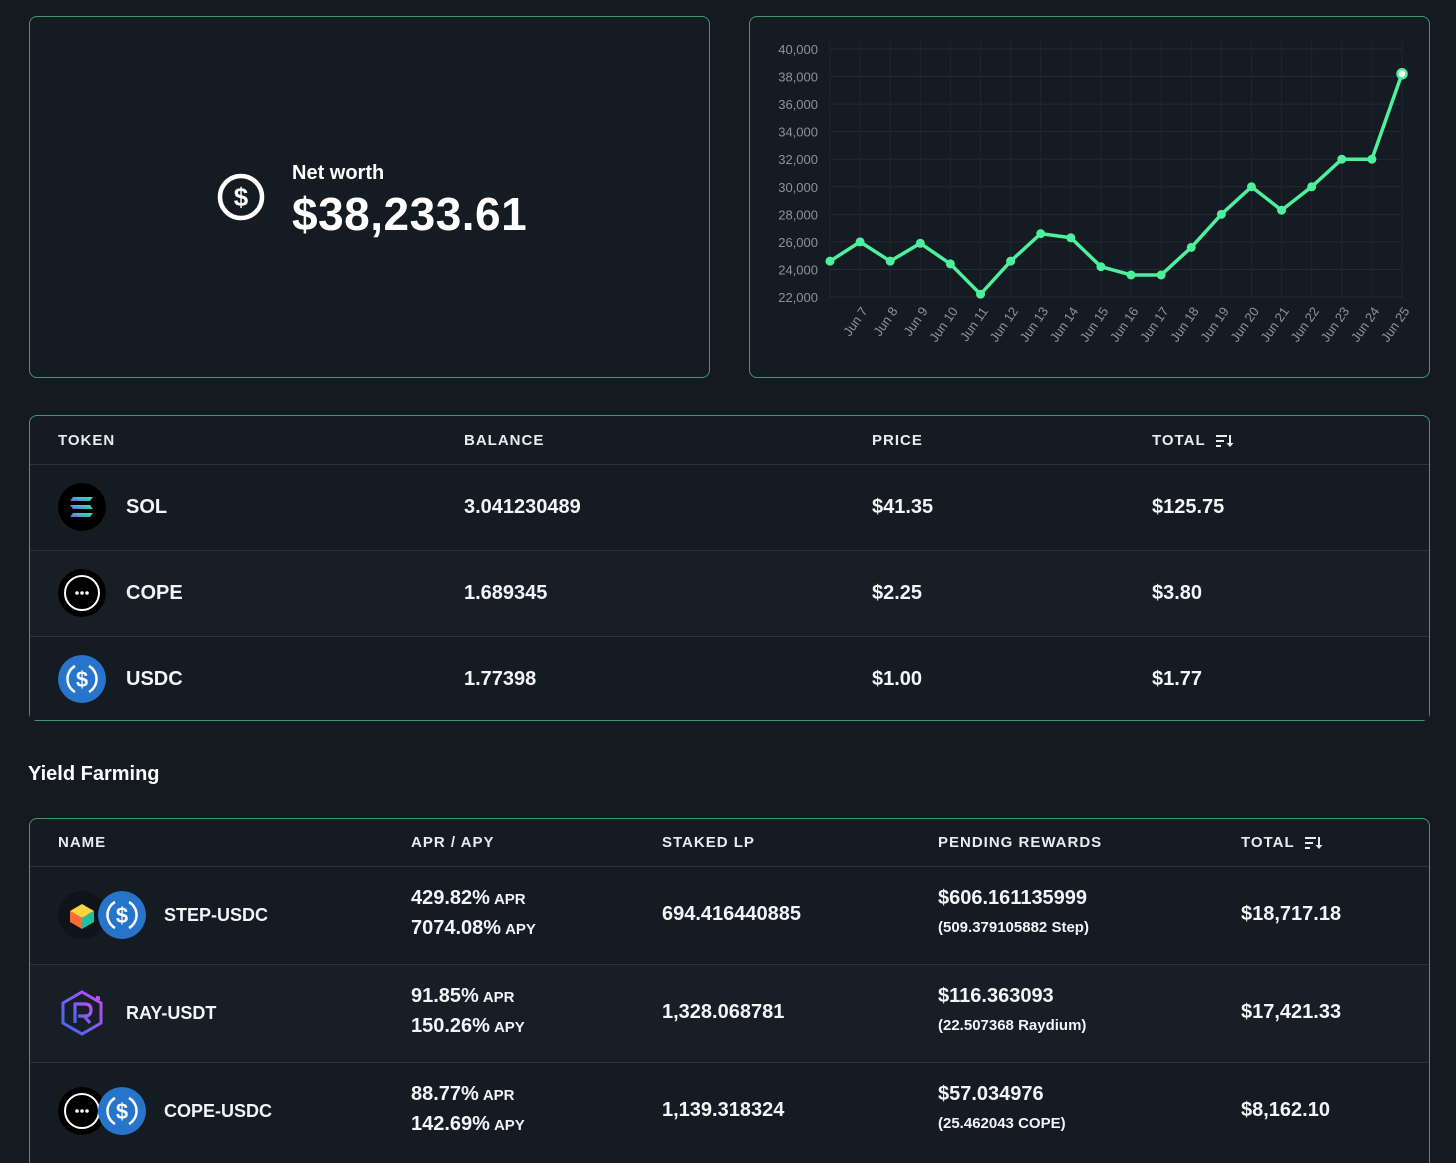 This screenshot has height=1163, width=1456. Describe the element at coordinates (885, 321) in the screenshot. I see `x-tick-label: Jun 8` at that location.